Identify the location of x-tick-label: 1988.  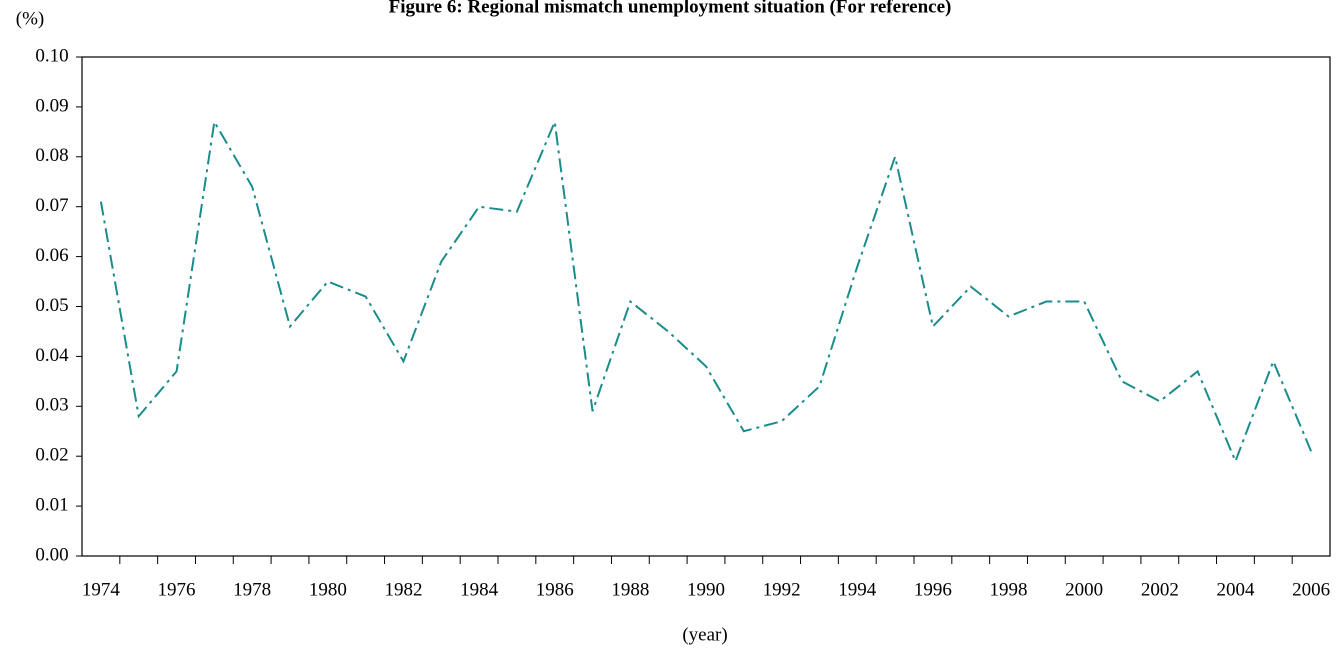
(630, 589).